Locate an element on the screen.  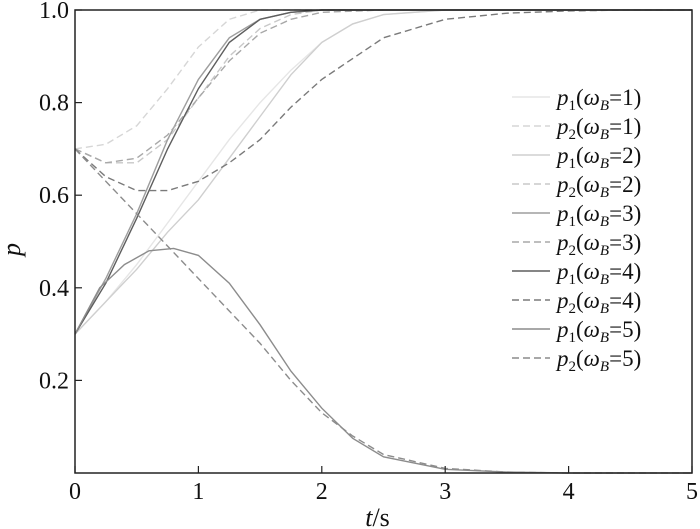
x-tick-label: 1 is located at coordinates (198, 492).